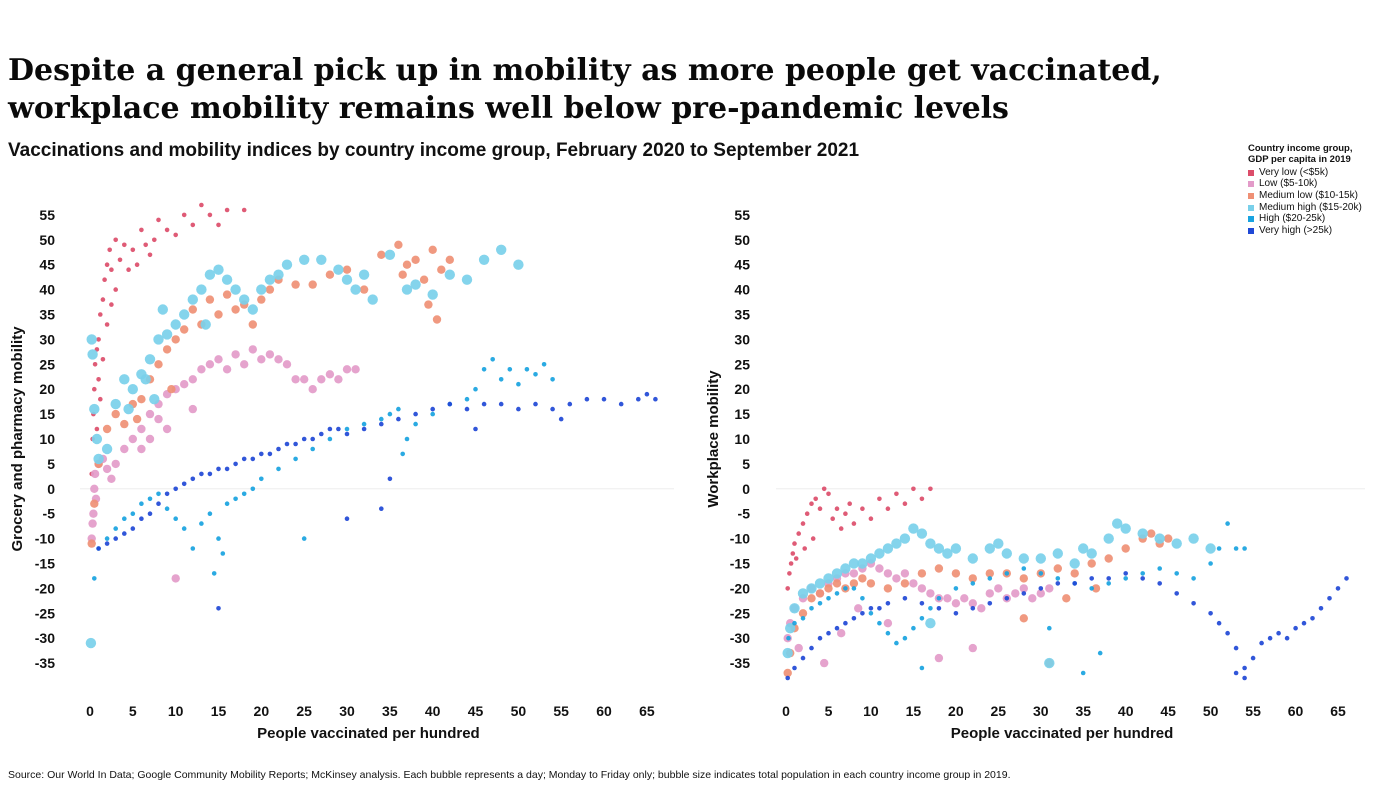  Describe the element at coordinates (871, 711) in the screenshot. I see `x-tick-label: 10` at that location.